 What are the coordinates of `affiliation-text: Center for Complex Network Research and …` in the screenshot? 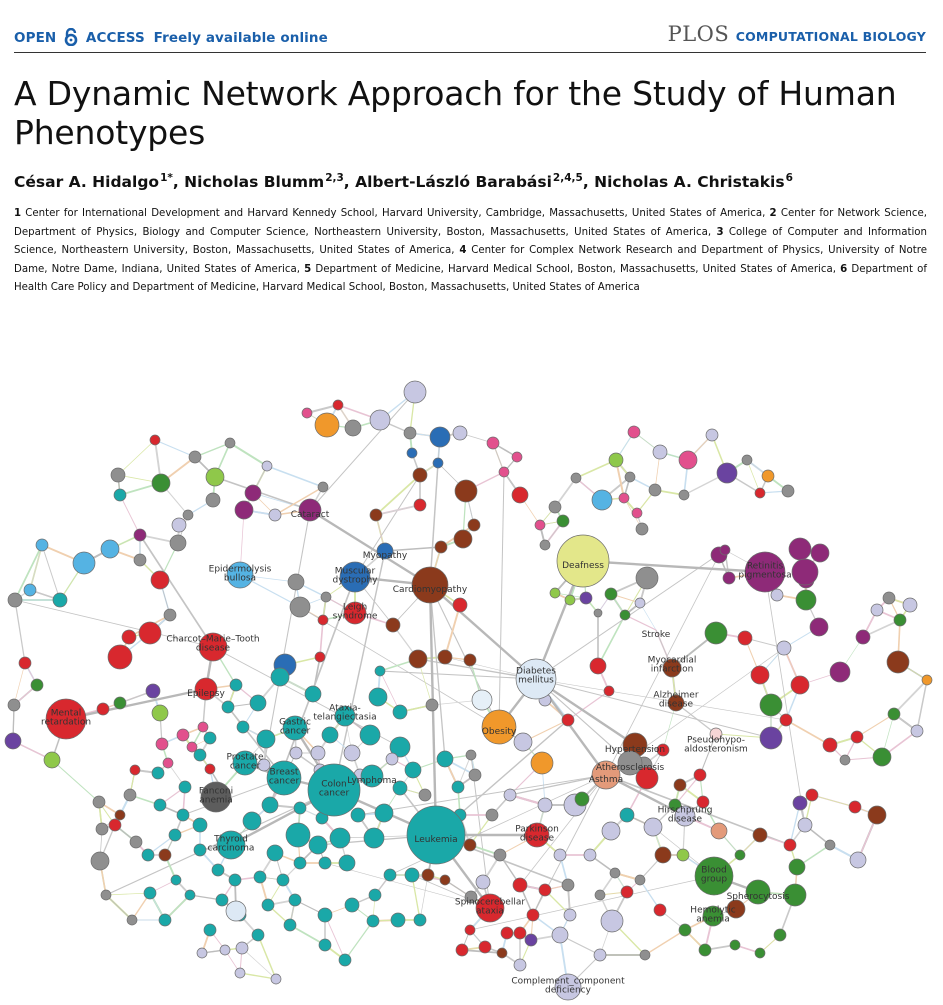 It's located at (470, 260).